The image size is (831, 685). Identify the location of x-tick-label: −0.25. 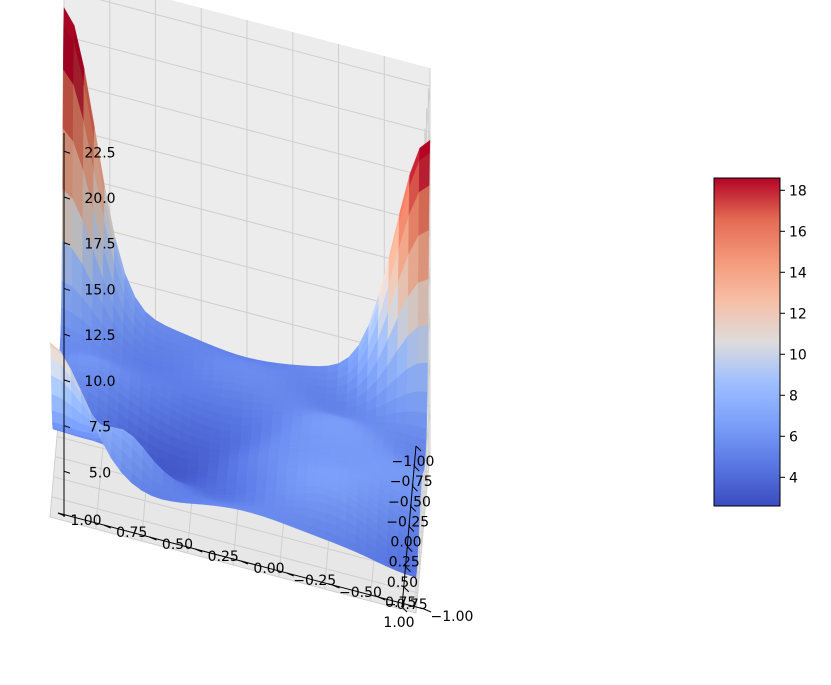
(407, 522).